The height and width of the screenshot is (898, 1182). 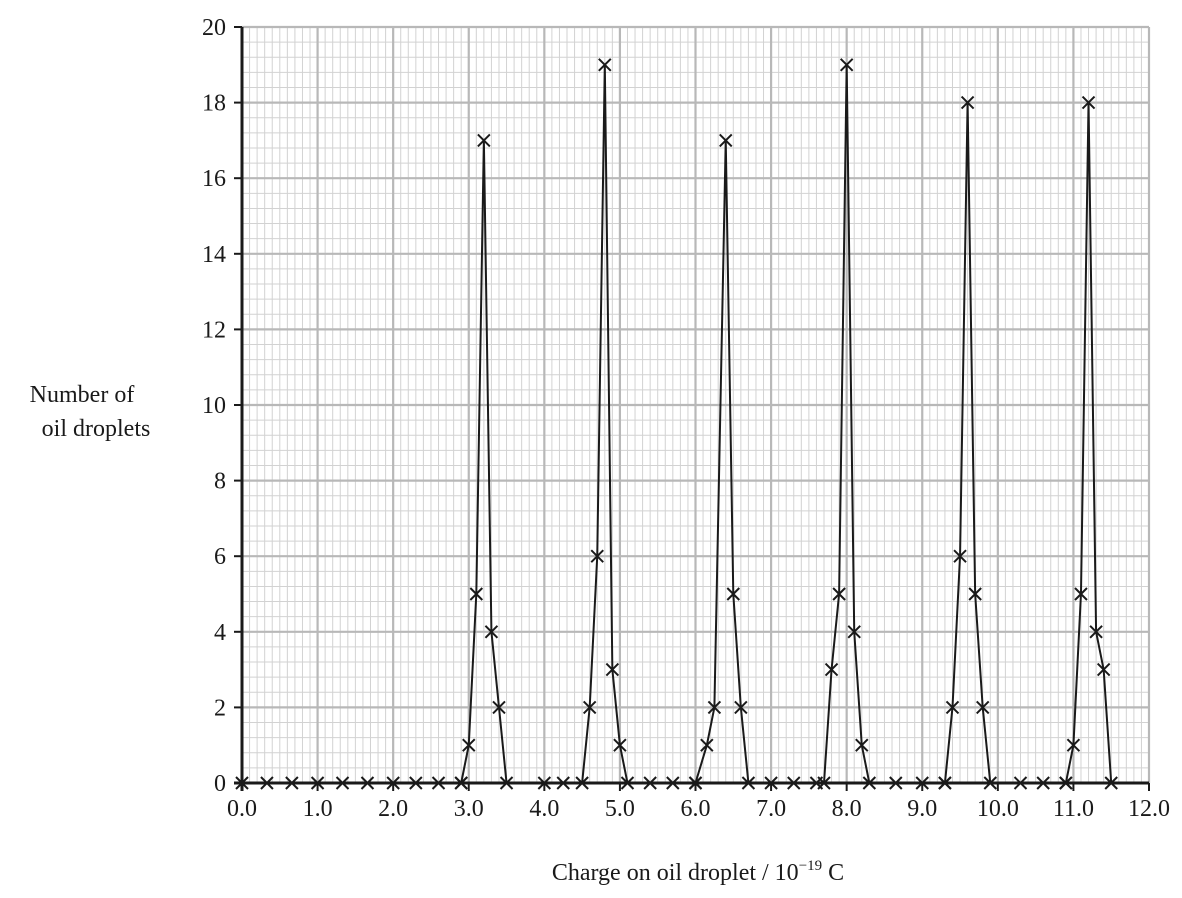 What do you see at coordinates (1149, 809) in the screenshot?
I see `x-tick-label: 12.0` at bounding box center [1149, 809].